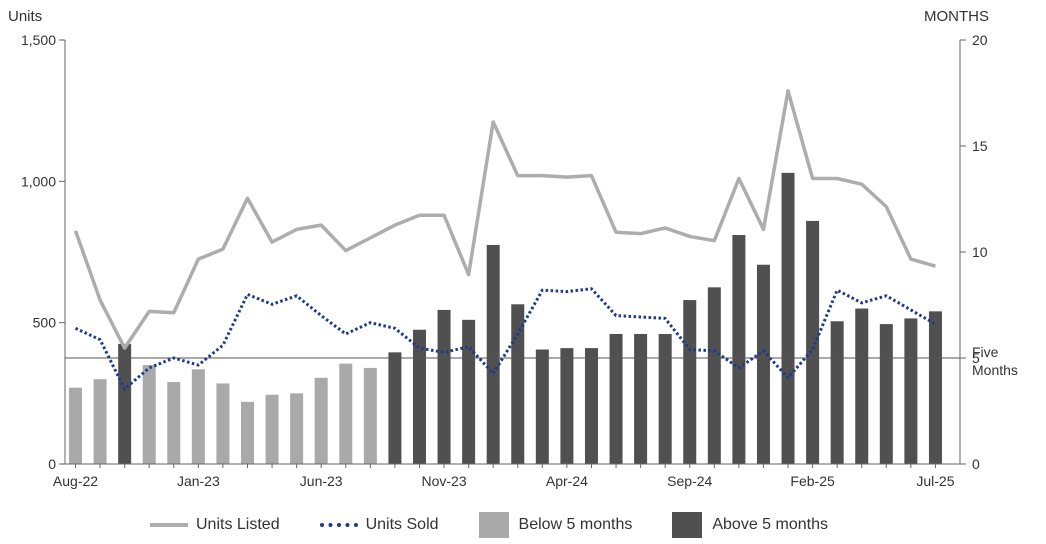 The height and width of the screenshot is (544, 1046). I want to click on reference-line-label-line2: Months, so click(995, 370).